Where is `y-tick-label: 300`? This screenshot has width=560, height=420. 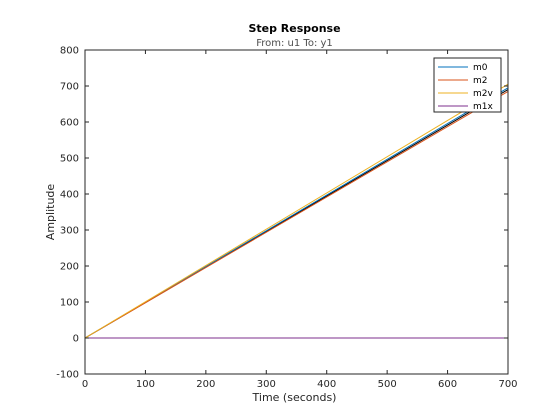 y-tick-label: 300 is located at coordinates (69, 231).